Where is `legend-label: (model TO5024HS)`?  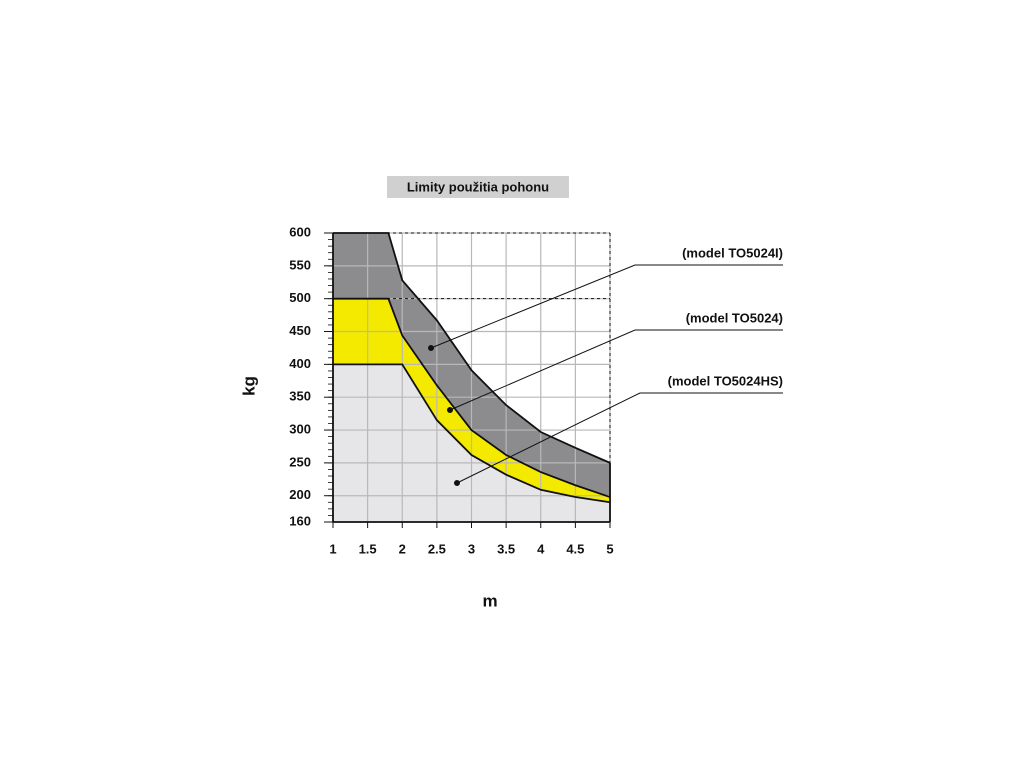
legend-label: (model TO5024HS) is located at coordinates (725, 380).